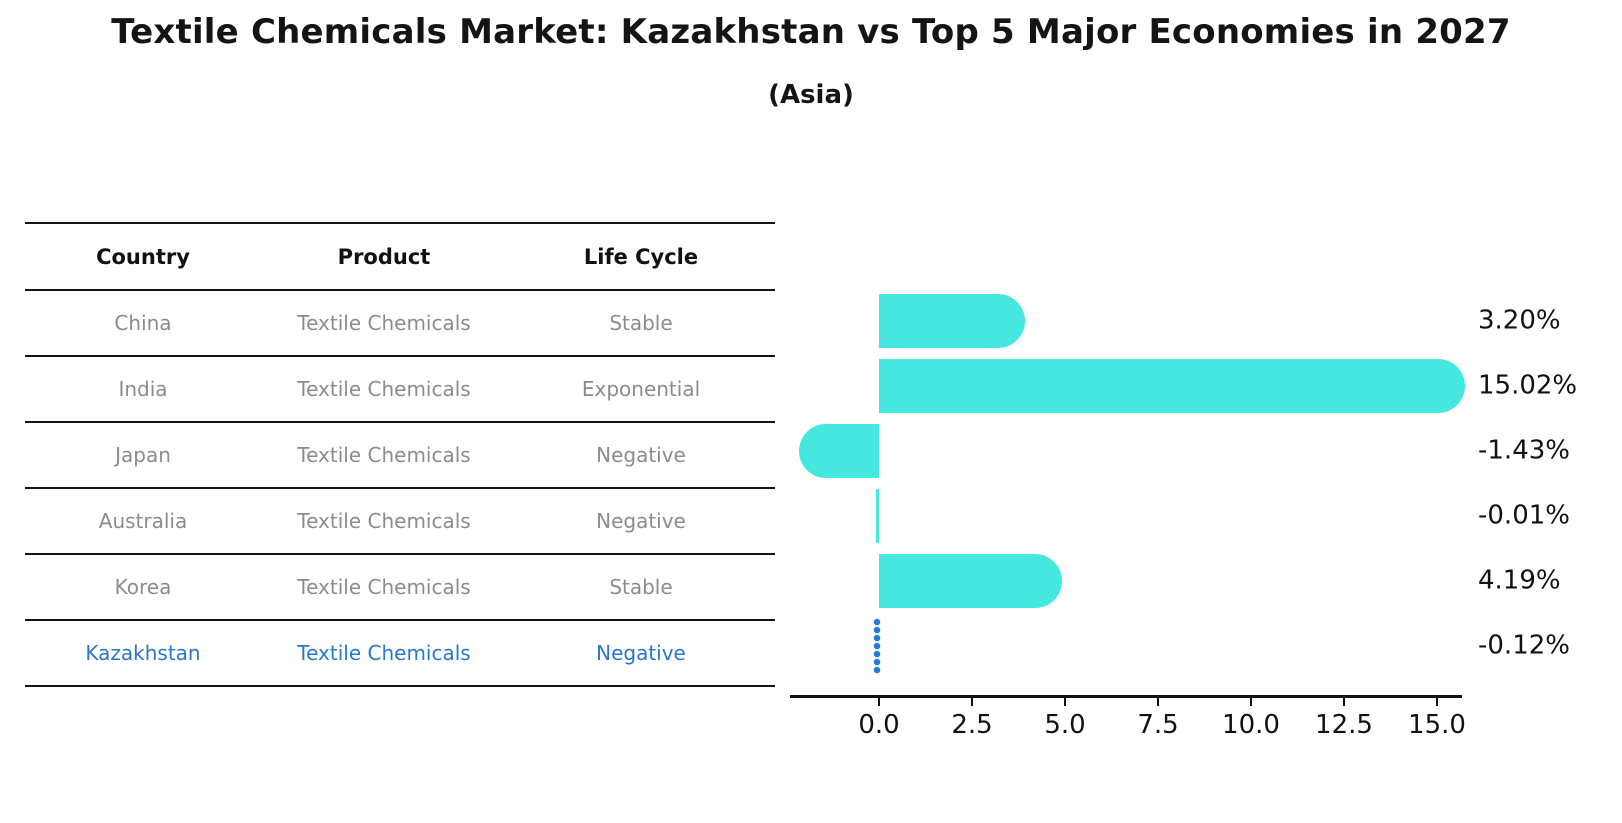 This screenshot has width=1622, height=823. Describe the element at coordinates (641, 256) in the screenshot. I see `column-header-life-cycle: Life Cycle` at that location.